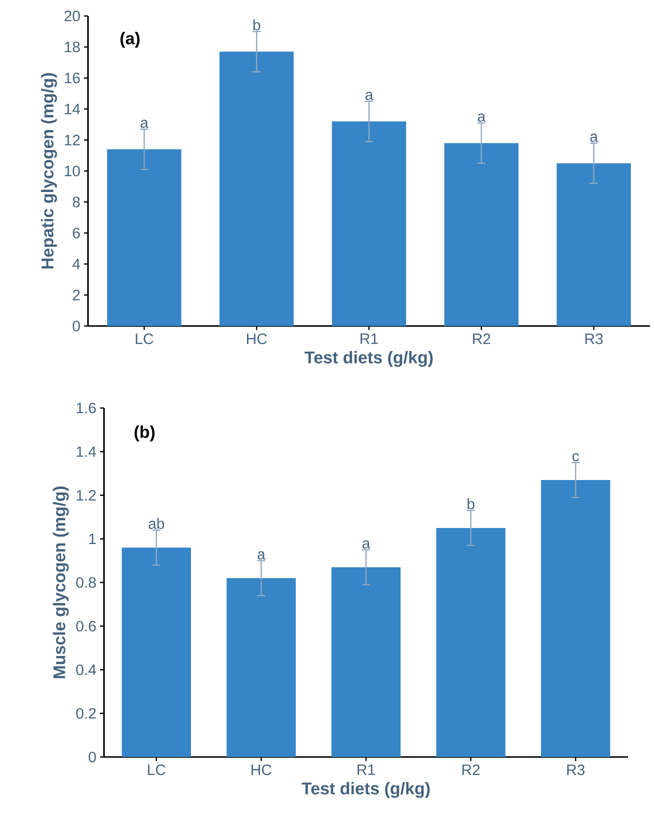 The width and height of the screenshot is (654, 832). I want to click on y-tick-label: 10, so click(72, 171).